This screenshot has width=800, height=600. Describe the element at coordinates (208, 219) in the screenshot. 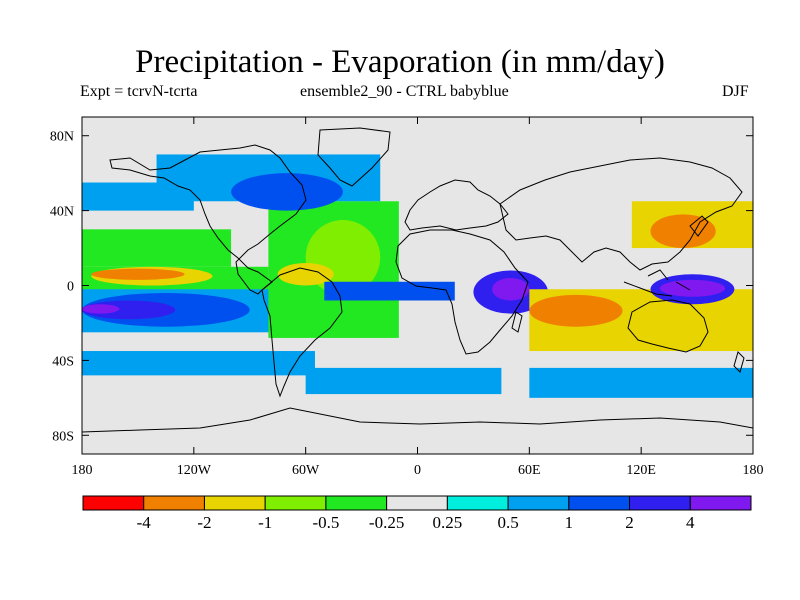

I see `coastline-north-america` at that location.